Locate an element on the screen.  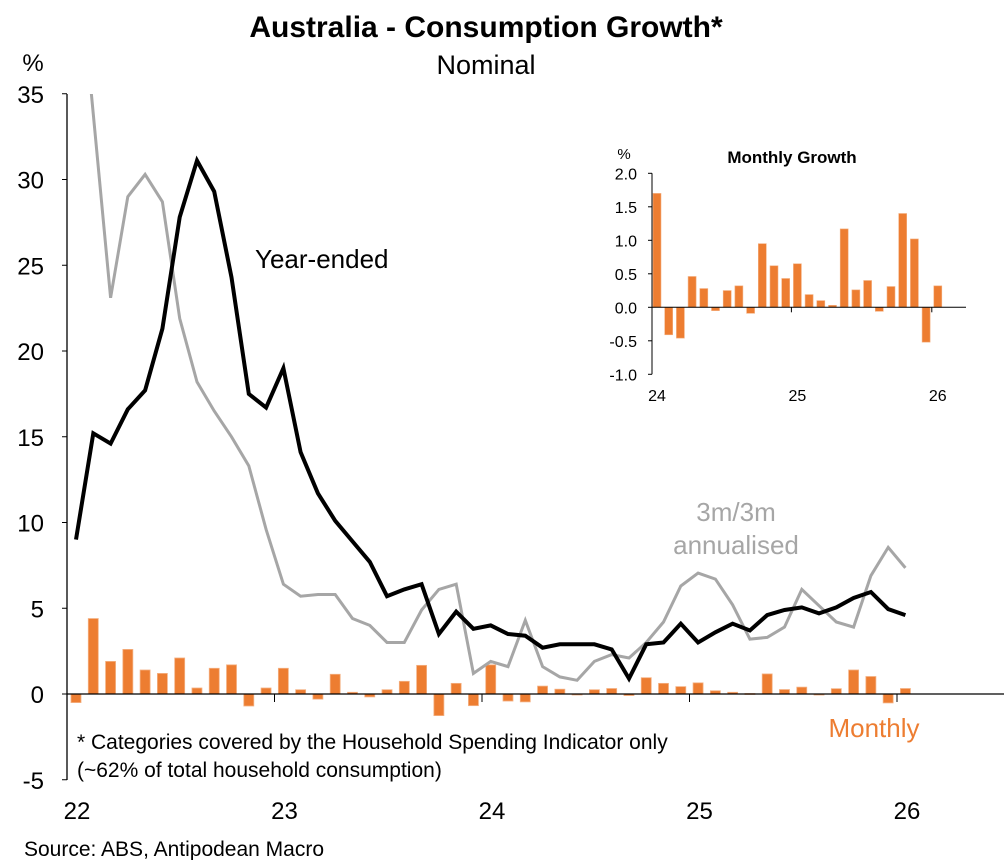
source-note: Source: ABS, Antipodean Macro is located at coordinates (174, 849).